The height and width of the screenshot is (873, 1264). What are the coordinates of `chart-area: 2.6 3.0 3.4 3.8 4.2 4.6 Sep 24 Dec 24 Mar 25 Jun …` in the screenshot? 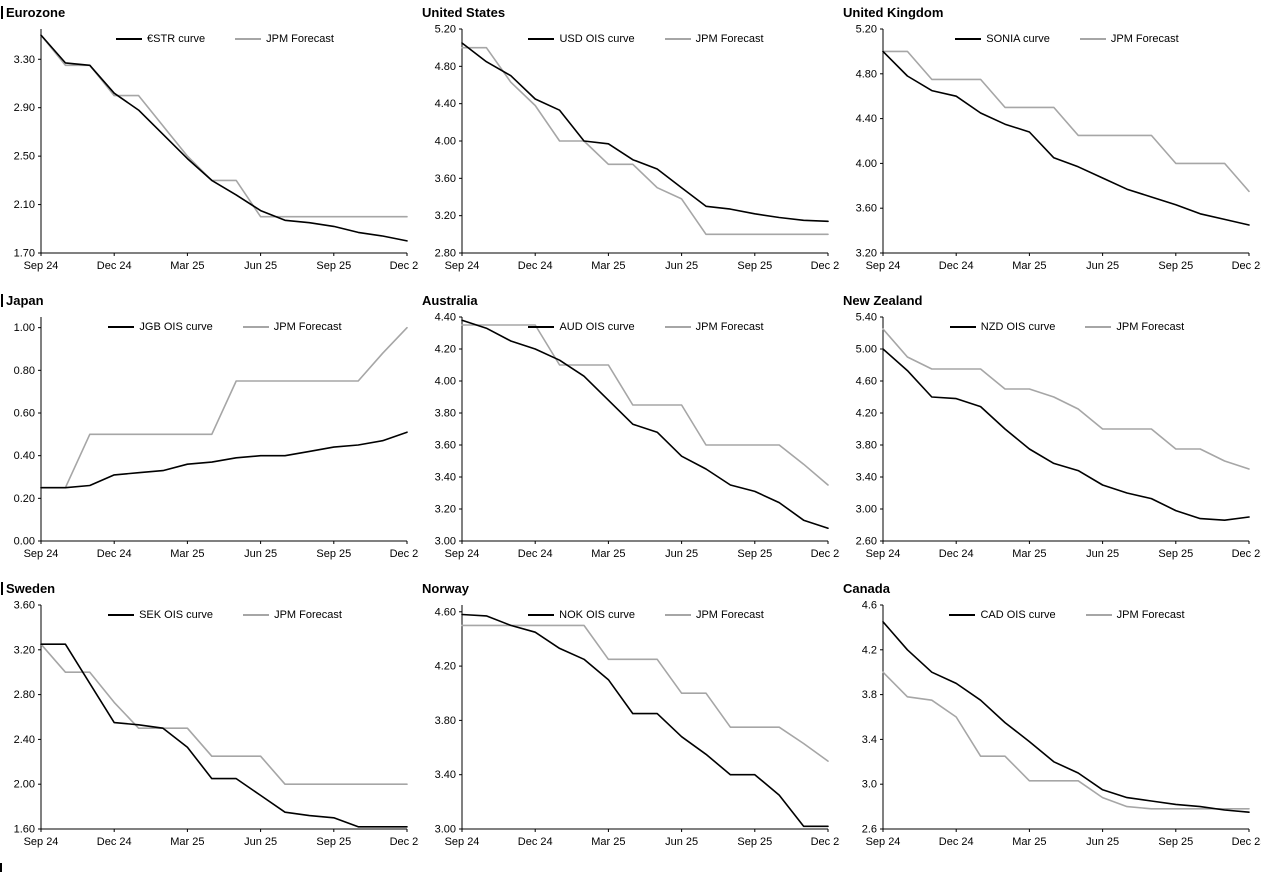 It's located at (1052, 728).